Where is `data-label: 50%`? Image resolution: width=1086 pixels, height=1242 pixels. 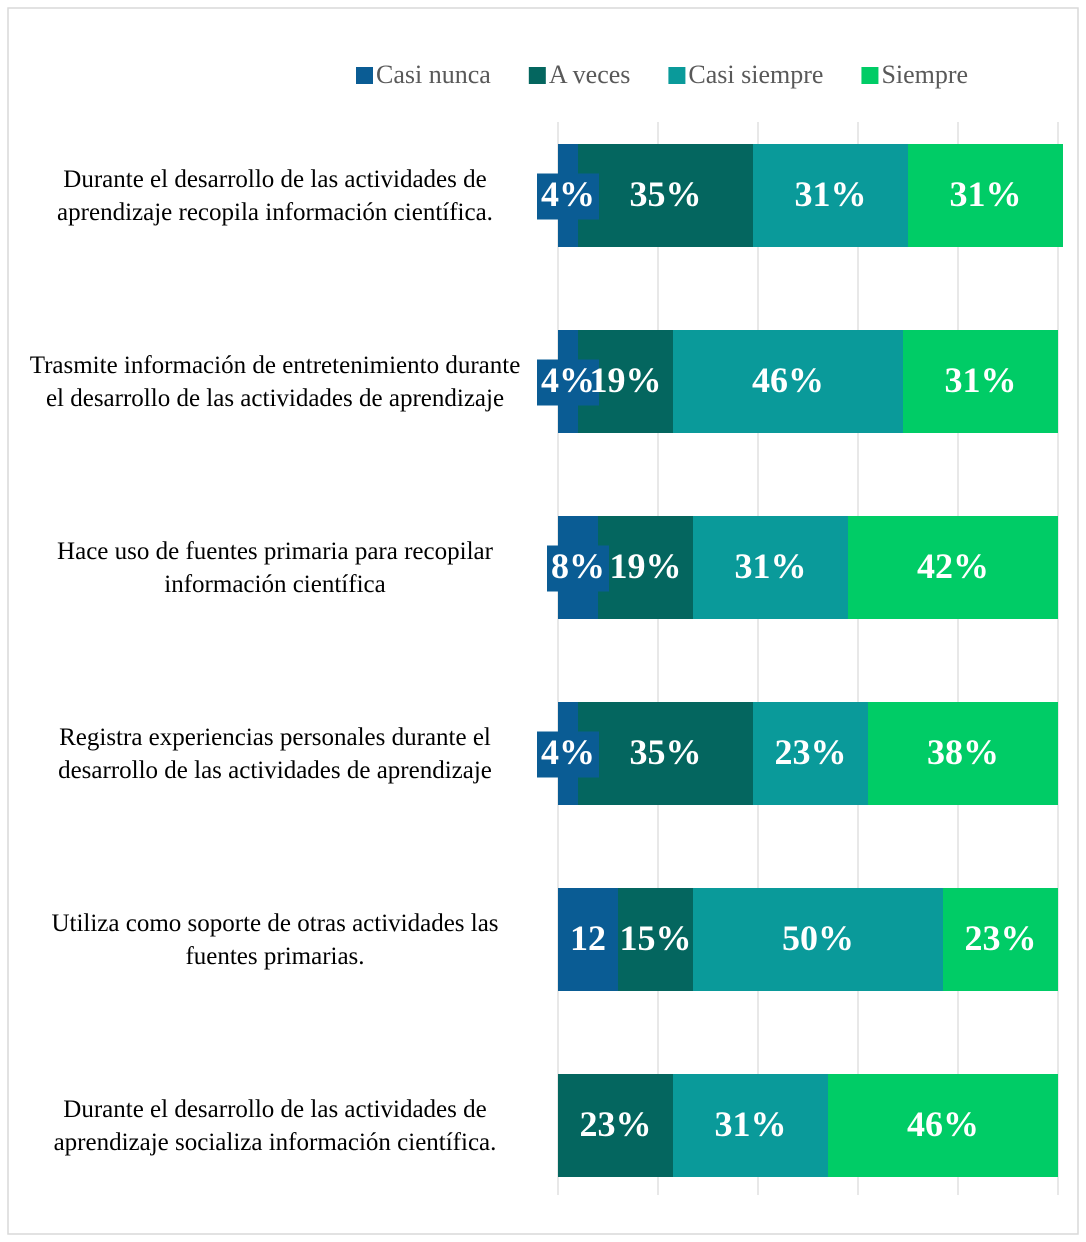 data-label: 50% is located at coordinates (818, 938).